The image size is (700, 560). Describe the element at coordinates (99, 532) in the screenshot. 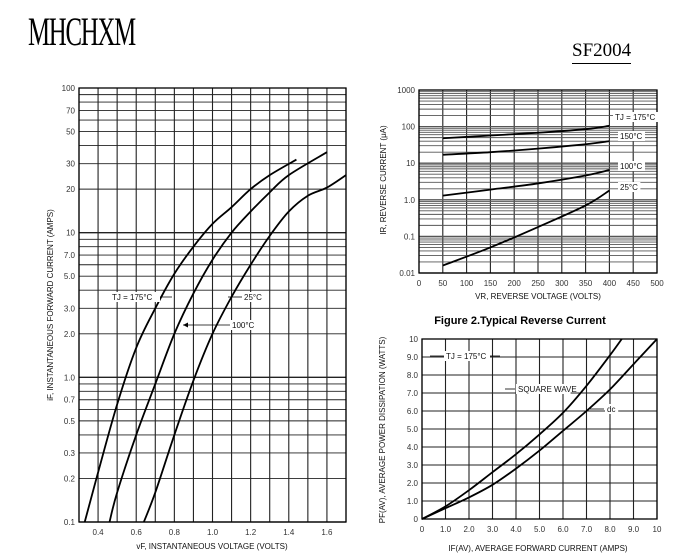

I see `x-tick-label: 0.4` at that location.